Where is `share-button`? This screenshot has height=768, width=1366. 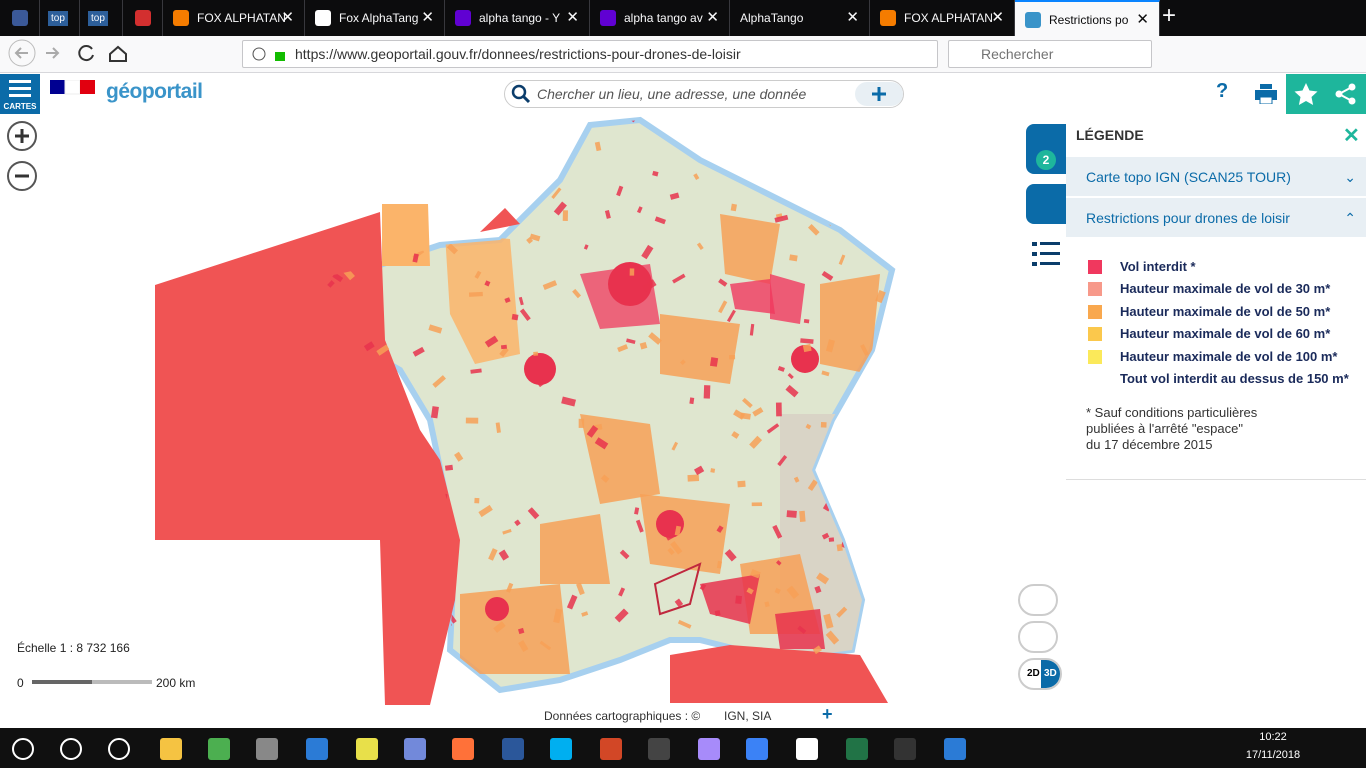
share-button is located at coordinates (1346, 94).